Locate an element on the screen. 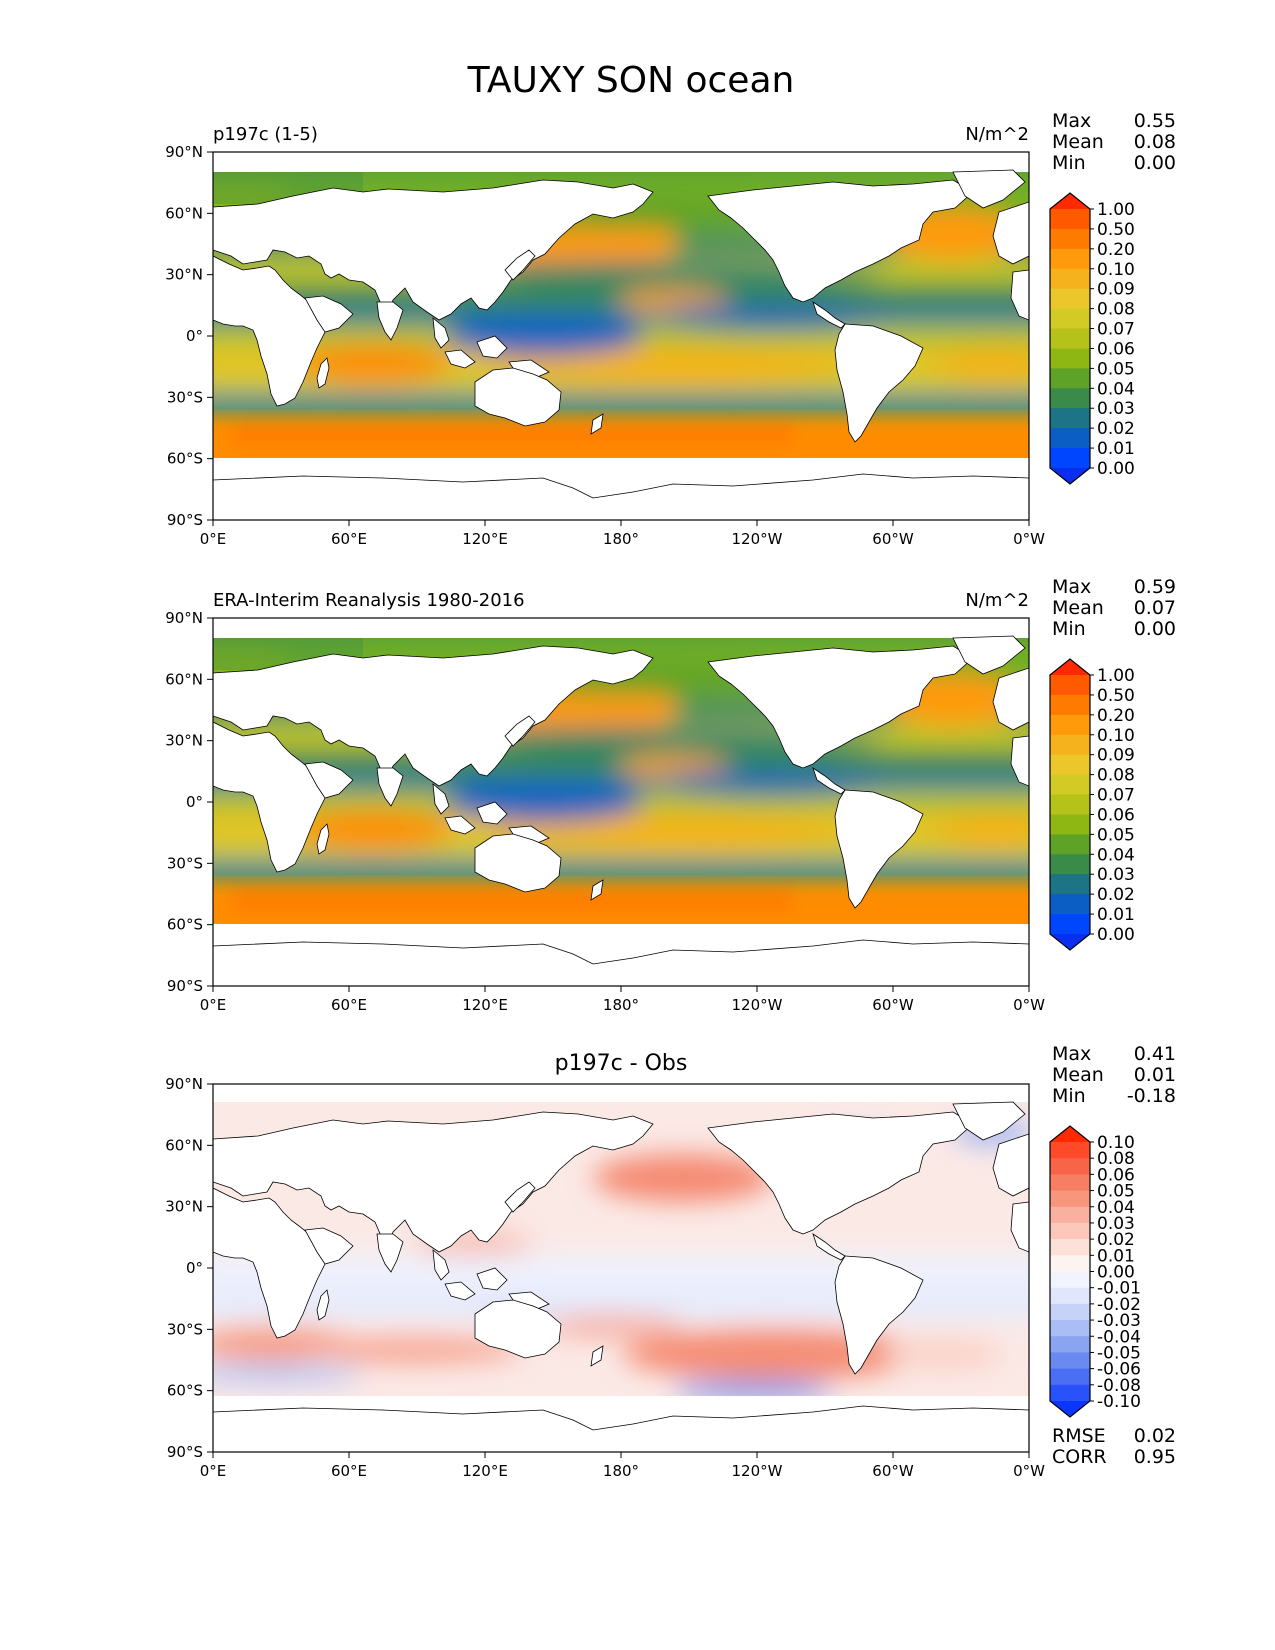 The image size is (1275, 1650). stats-block: Max 0.59 Mean 0.07 Min 0.00 is located at coordinates (1114, 608).